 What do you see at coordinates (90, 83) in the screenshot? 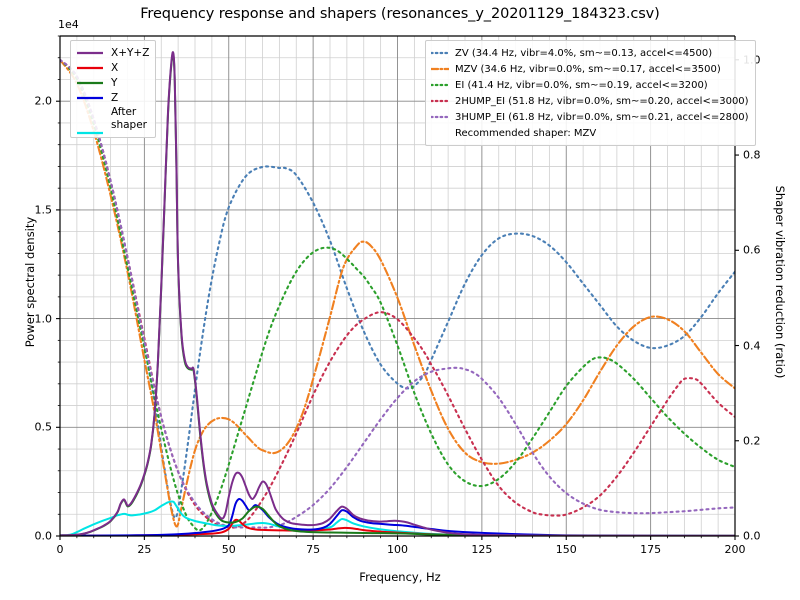
I see `line-swatch-y` at bounding box center [90, 83].